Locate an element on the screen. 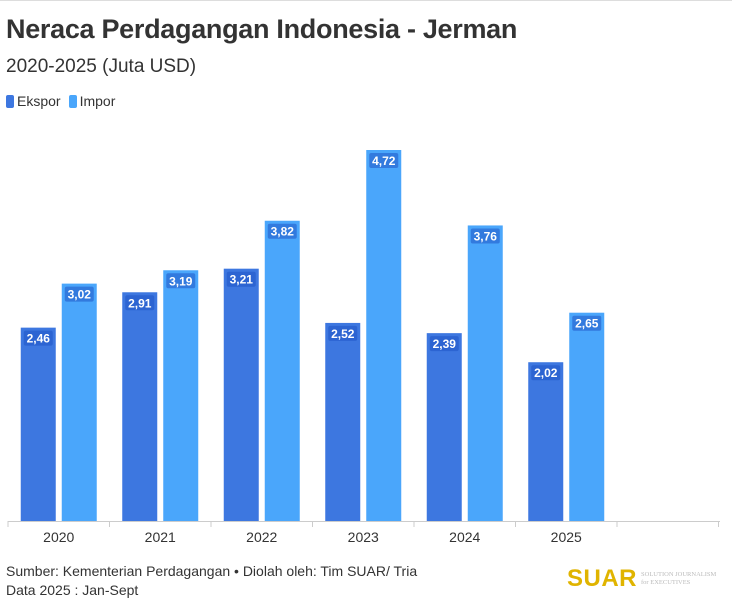 Image resolution: width=732 pixels, height=601 pixels. data-label: 3,82 is located at coordinates (283, 232).